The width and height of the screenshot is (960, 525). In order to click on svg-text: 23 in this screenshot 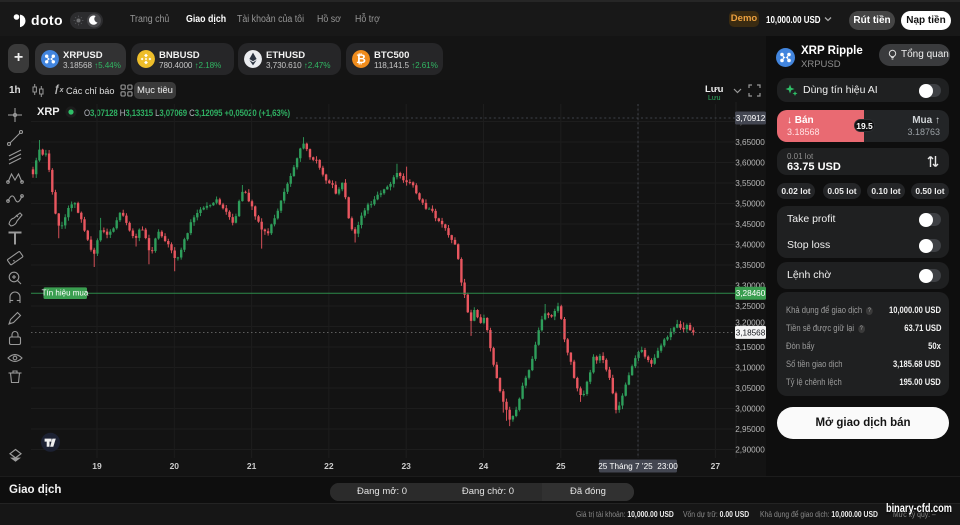, I will do `click(406, 466)`.